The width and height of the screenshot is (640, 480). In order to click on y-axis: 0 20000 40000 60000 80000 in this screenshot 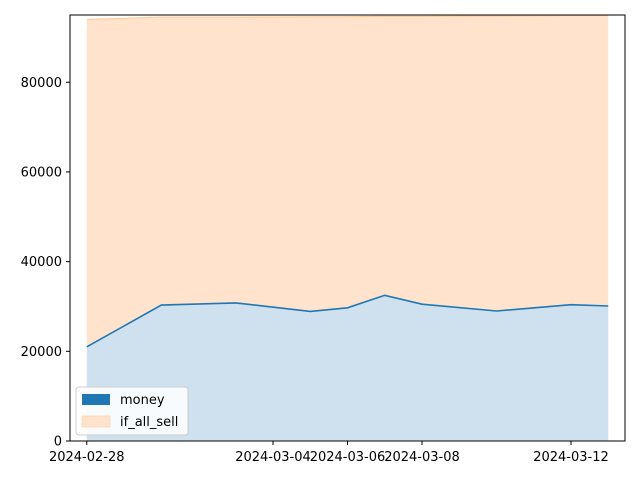, I will do `click(45, 263)`.